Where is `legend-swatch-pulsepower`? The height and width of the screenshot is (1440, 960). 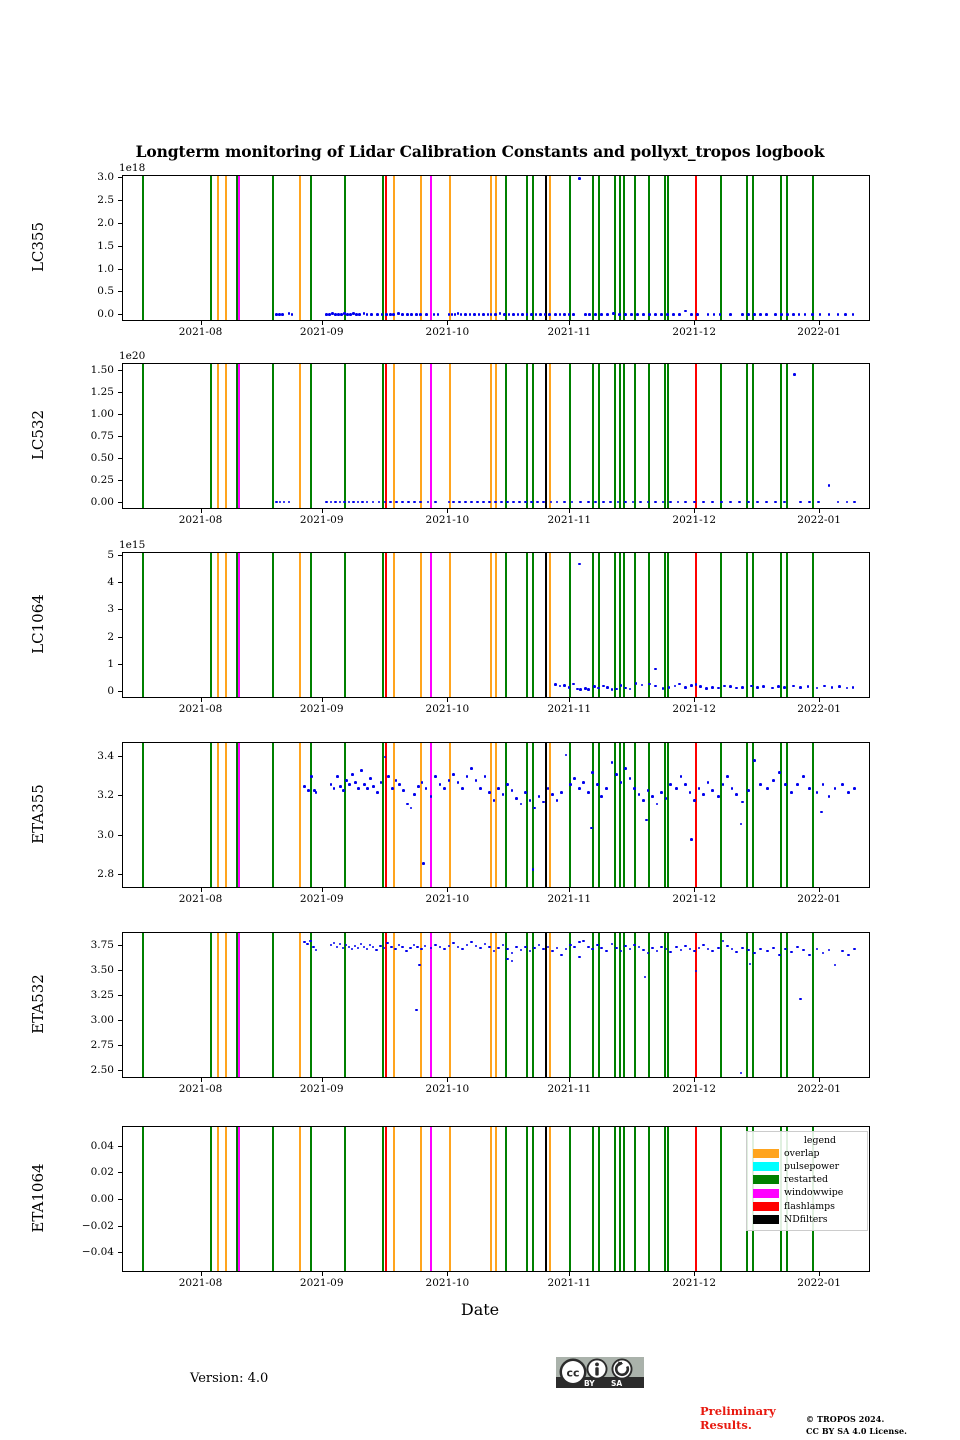 legend-swatch-pulsepower is located at coordinates (766, 1167).